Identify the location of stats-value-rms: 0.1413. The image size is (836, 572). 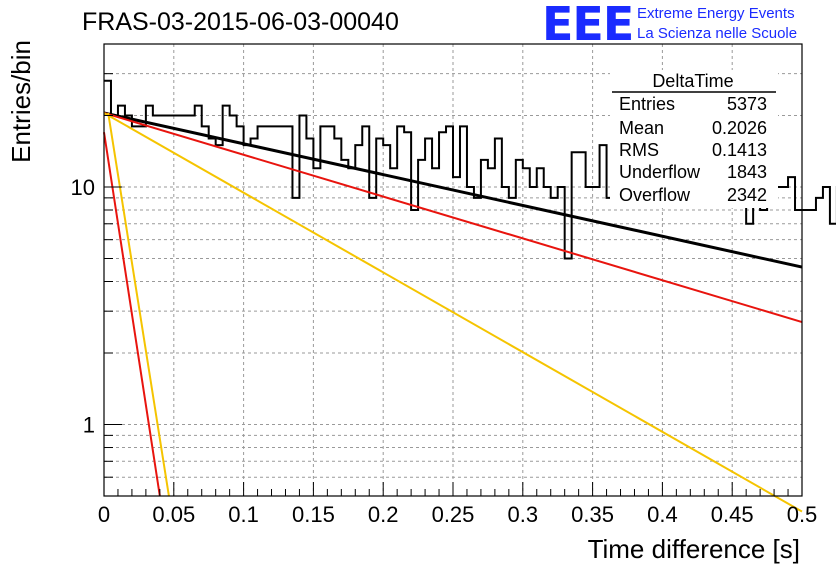
(739, 150).